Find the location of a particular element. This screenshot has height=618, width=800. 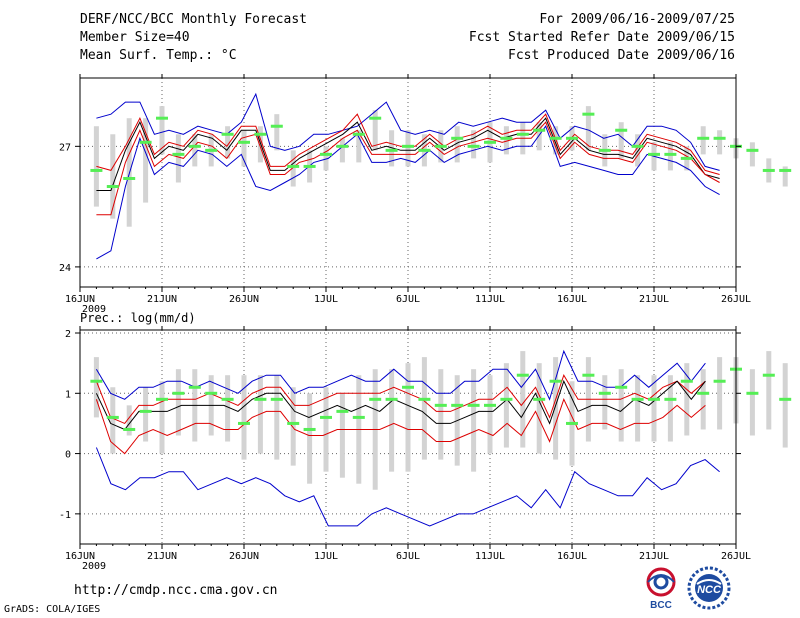

temp-x-label: 11JUL is located at coordinates (490, 299).